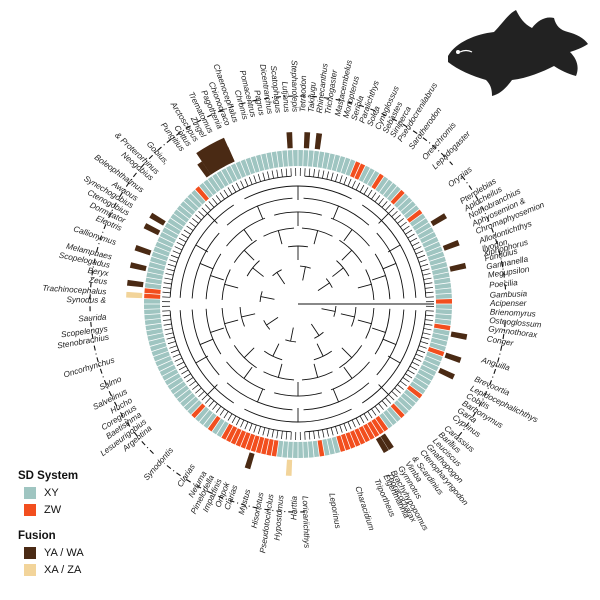 The width and height of the screenshot is (600, 600). Describe the element at coordinates (278, 518) in the screenshot. I see `taxon-label: Hypostomus` at that location.